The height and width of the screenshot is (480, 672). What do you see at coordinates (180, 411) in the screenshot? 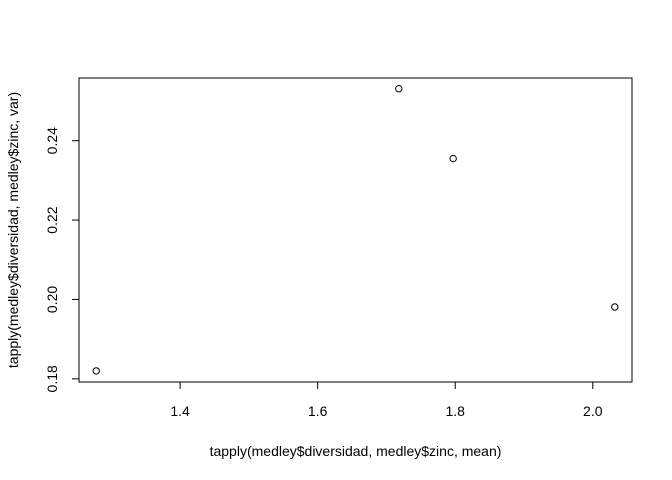
I see `x-tick-label: 1.4` at bounding box center [180, 411].